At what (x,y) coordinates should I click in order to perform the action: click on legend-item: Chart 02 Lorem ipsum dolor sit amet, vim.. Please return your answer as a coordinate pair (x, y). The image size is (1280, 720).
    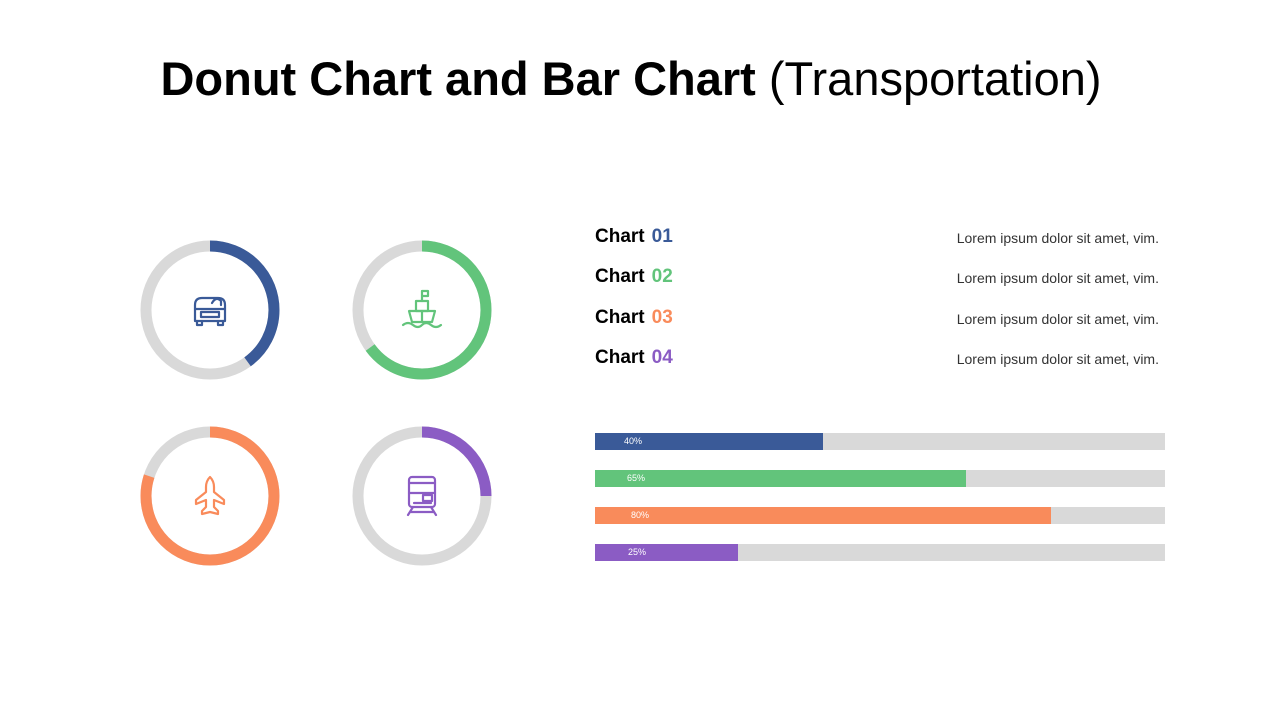
    Looking at the image, I should click on (880, 286).